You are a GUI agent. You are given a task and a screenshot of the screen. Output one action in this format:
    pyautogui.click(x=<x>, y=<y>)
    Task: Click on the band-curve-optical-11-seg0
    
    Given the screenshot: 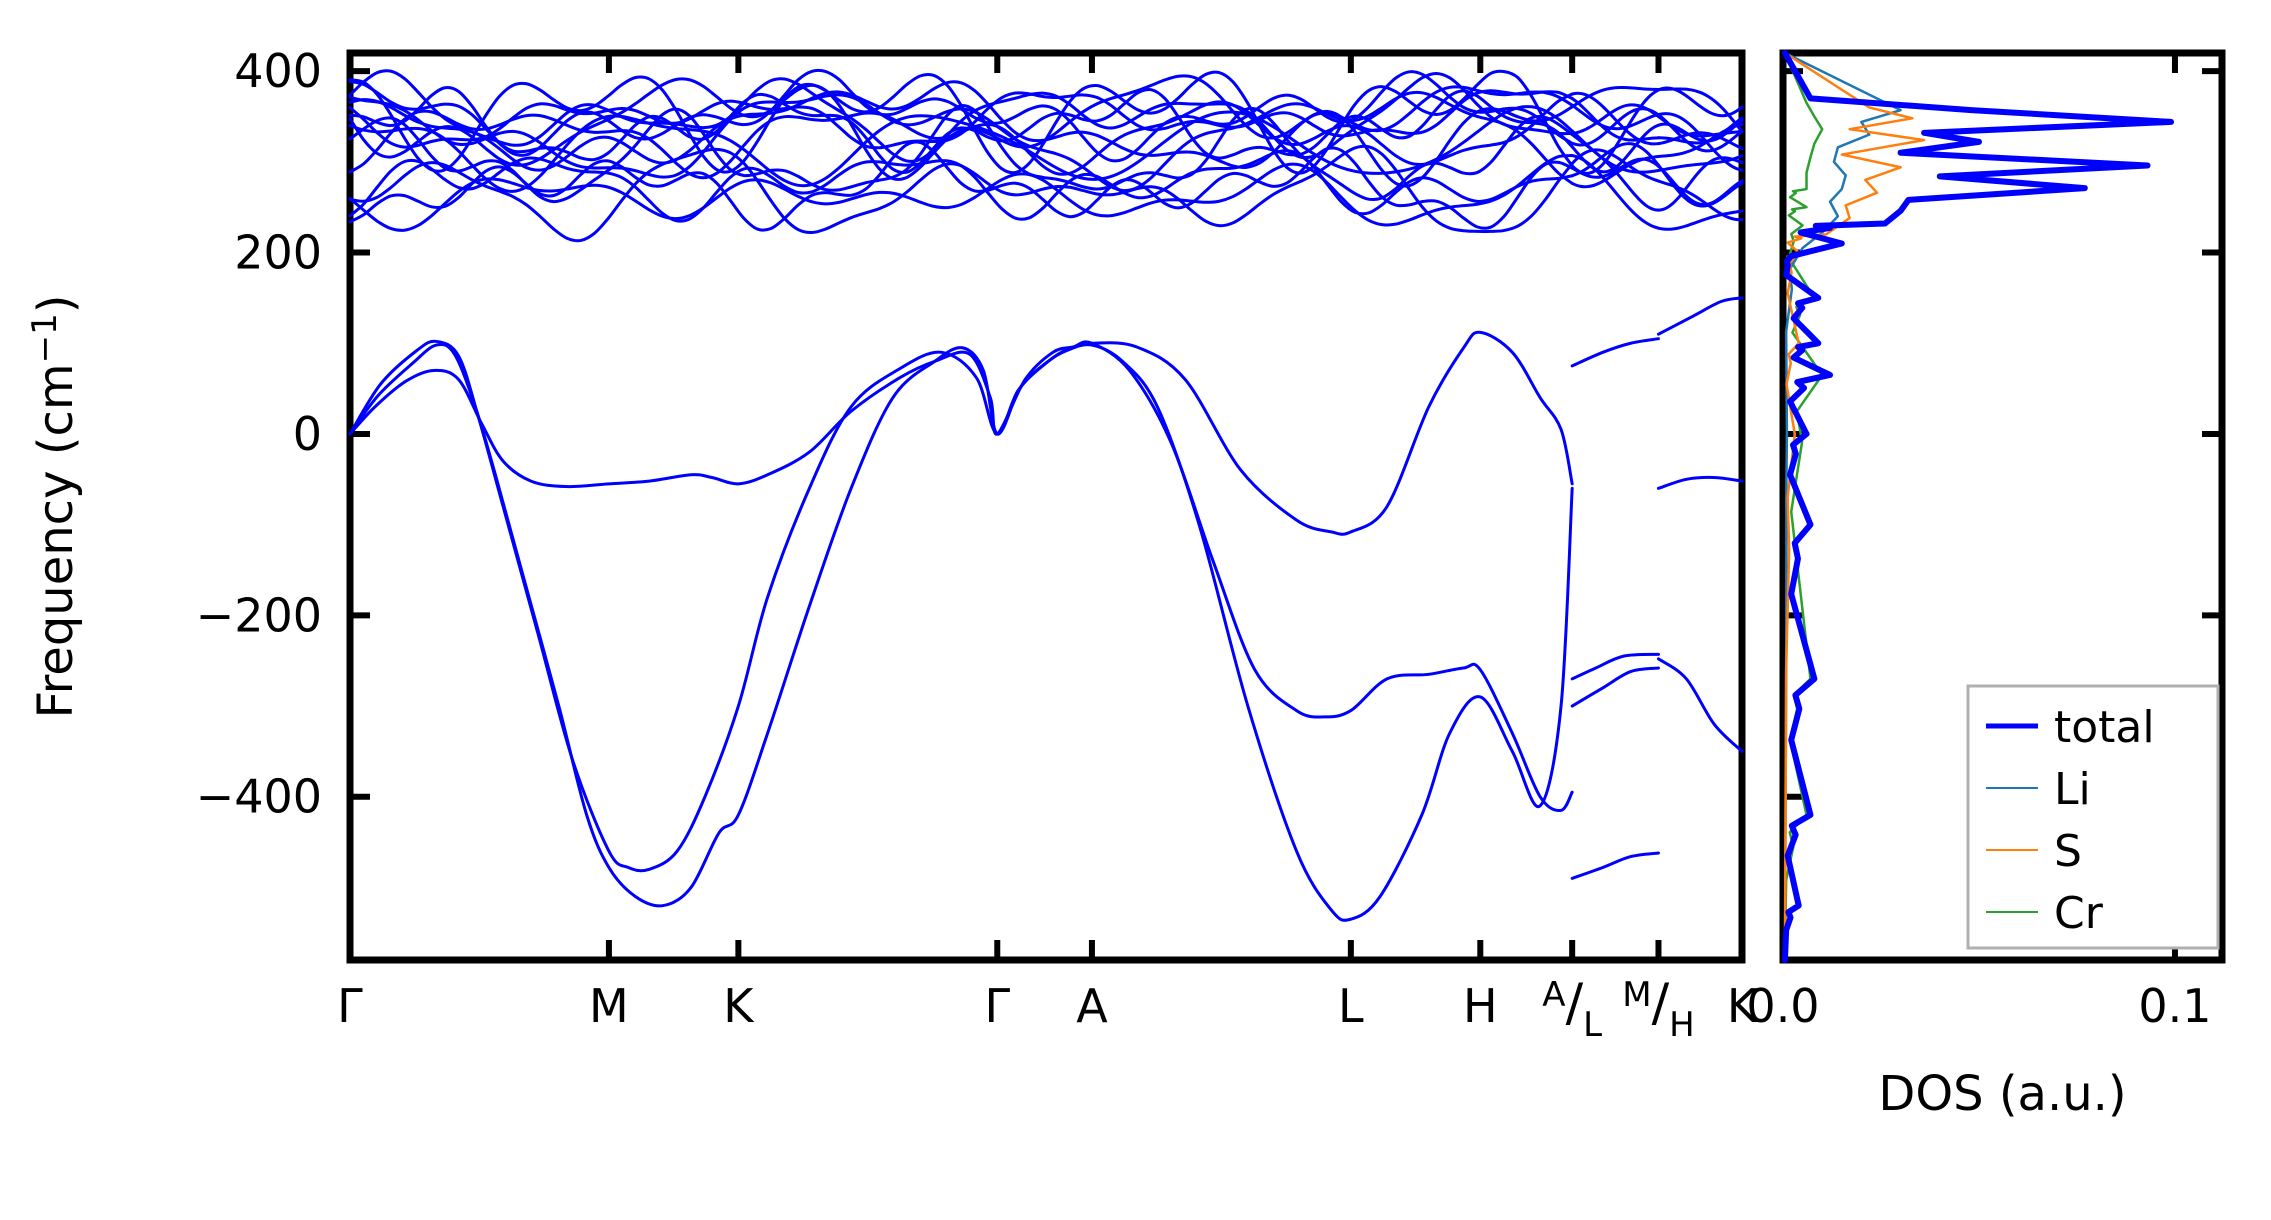 What is the action you would take?
    pyautogui.click(x=961, y=119)
    